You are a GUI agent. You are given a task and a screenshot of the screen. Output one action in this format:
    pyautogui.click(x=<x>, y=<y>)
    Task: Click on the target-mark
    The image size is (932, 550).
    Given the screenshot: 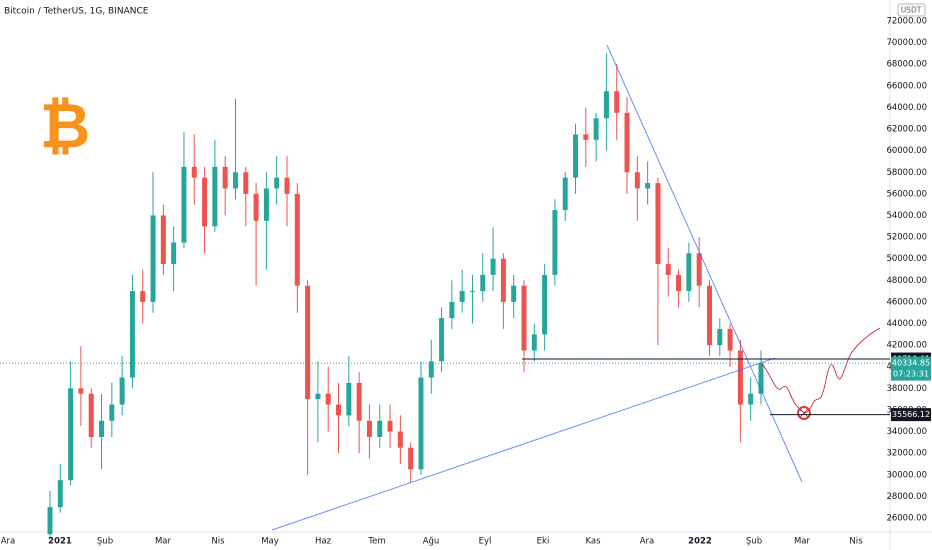 What is the action you would take?
    pyautogui.click(x=804, y=413)
    